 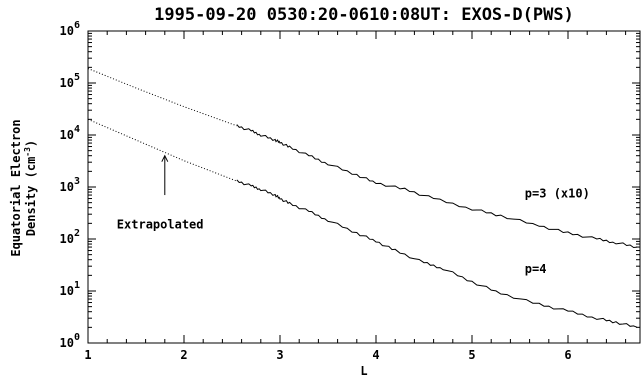 I want to click on x-axis-label: L, so click(x=363, y=371).